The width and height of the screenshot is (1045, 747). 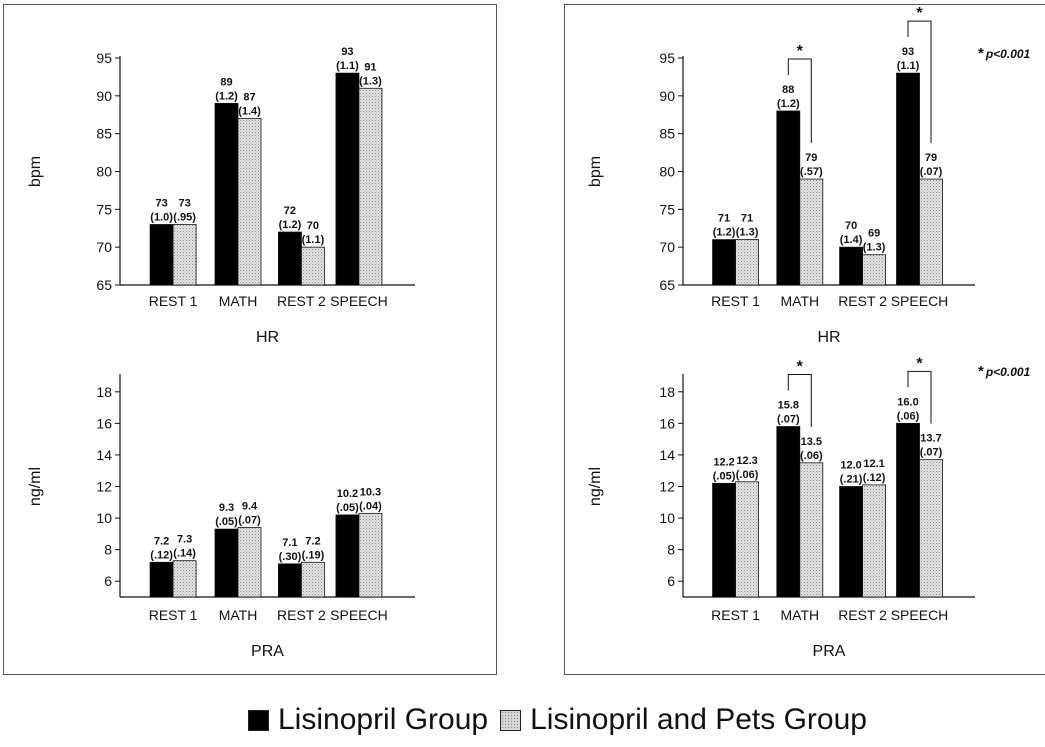 I want to click on chart2-right-hr-value-label: 70, so click(x=851, y=226).